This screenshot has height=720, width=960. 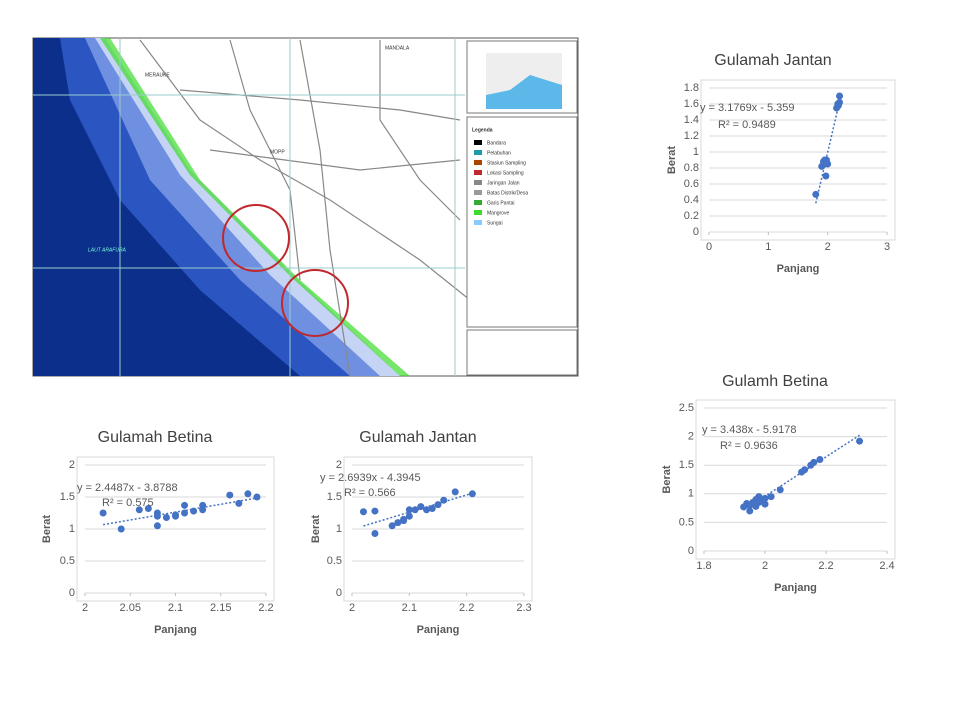 What do you see at coordinates (503, 183) in the screenshot?
I see `legend-label: Jaringan Jalan` at bounding box center [503, 183].